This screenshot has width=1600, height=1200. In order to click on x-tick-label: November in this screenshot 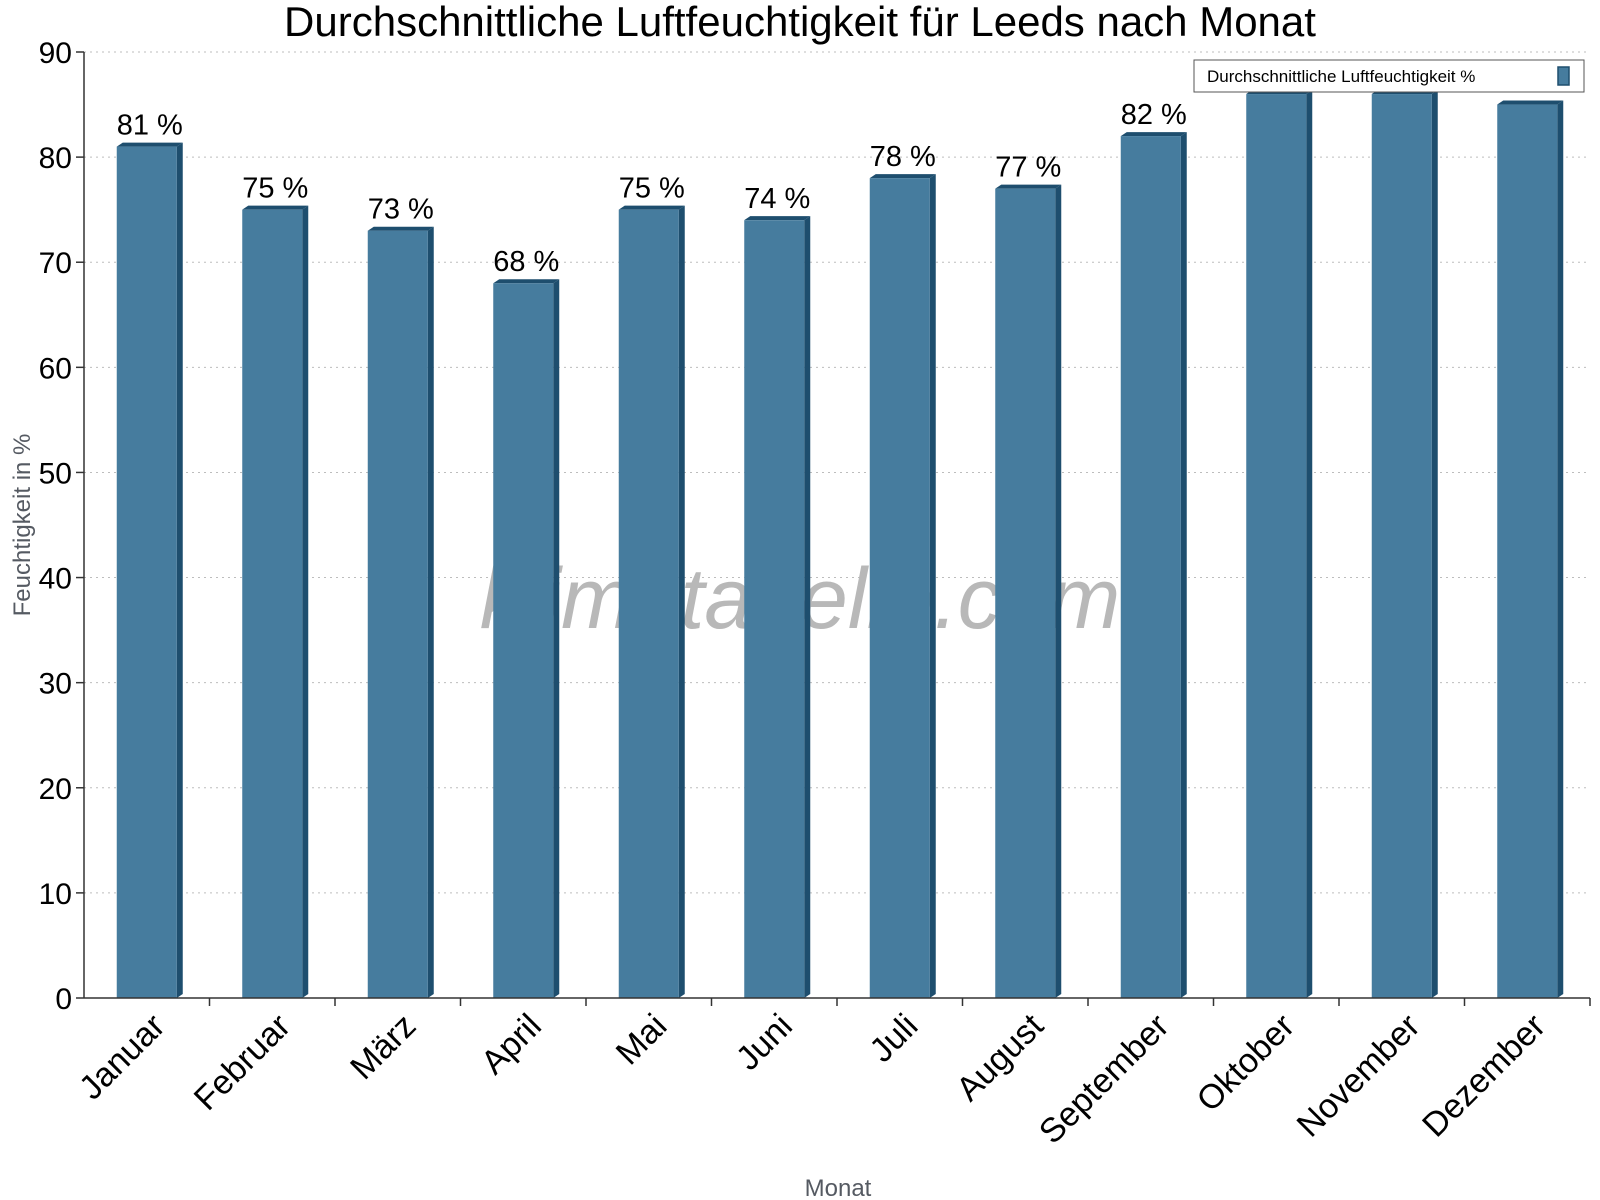, I will do `click(1359, 1076)`.